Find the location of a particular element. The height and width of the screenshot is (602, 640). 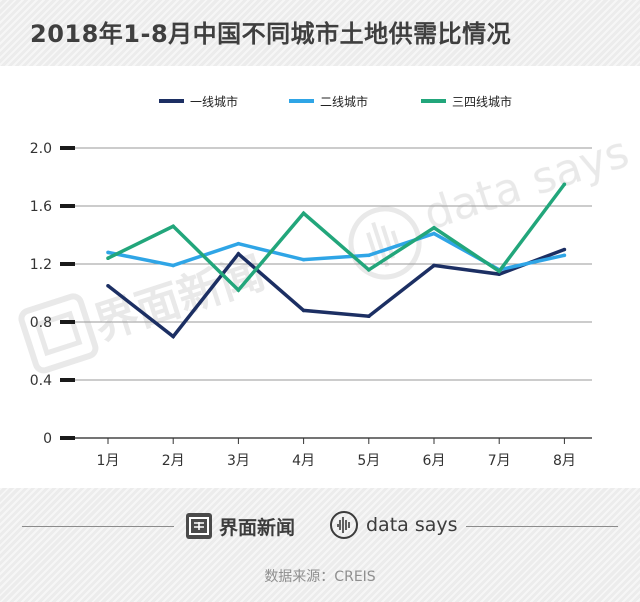

y-tick-label: 1.6 is located at coordinates (41, 207).